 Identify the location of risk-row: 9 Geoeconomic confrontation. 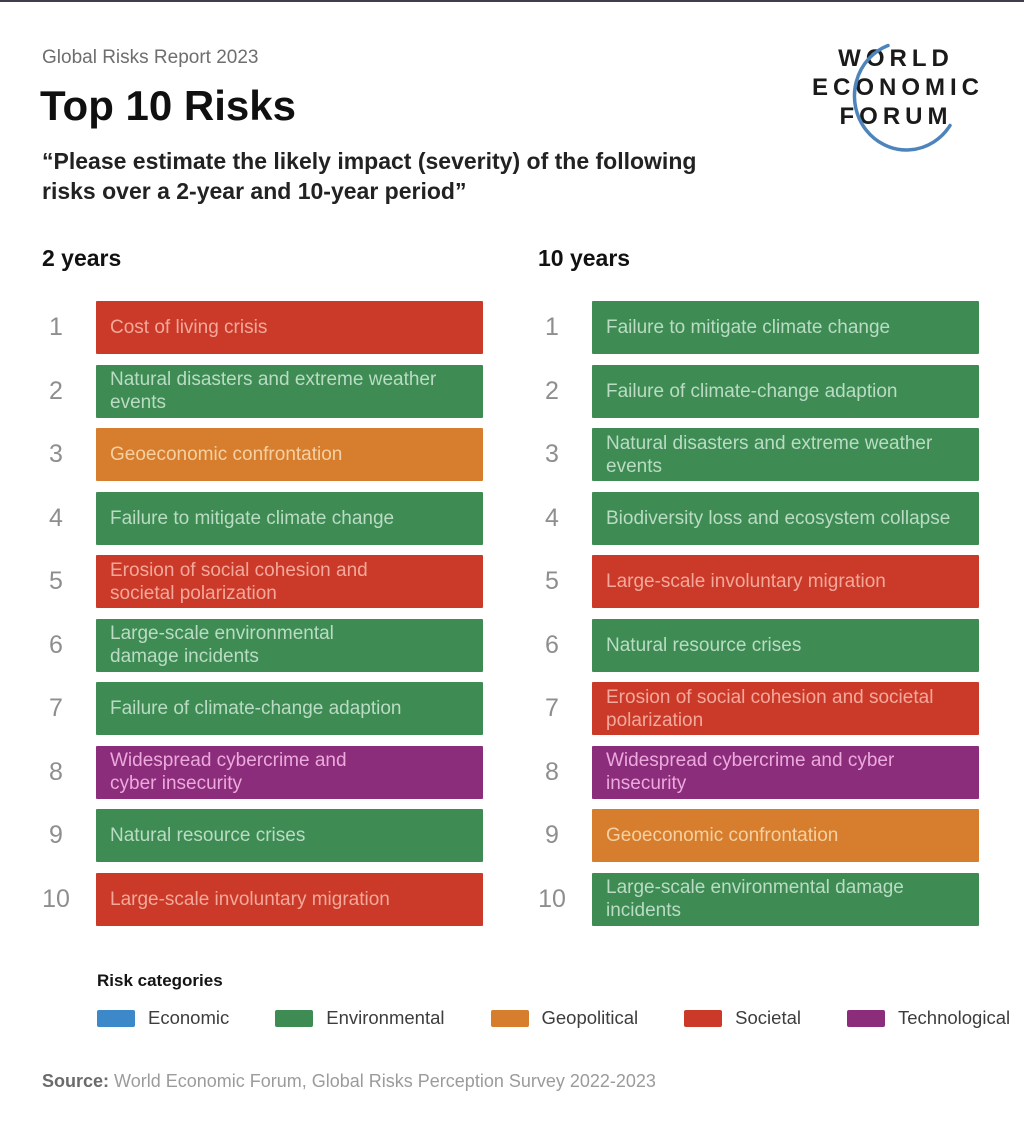
(755, 835).